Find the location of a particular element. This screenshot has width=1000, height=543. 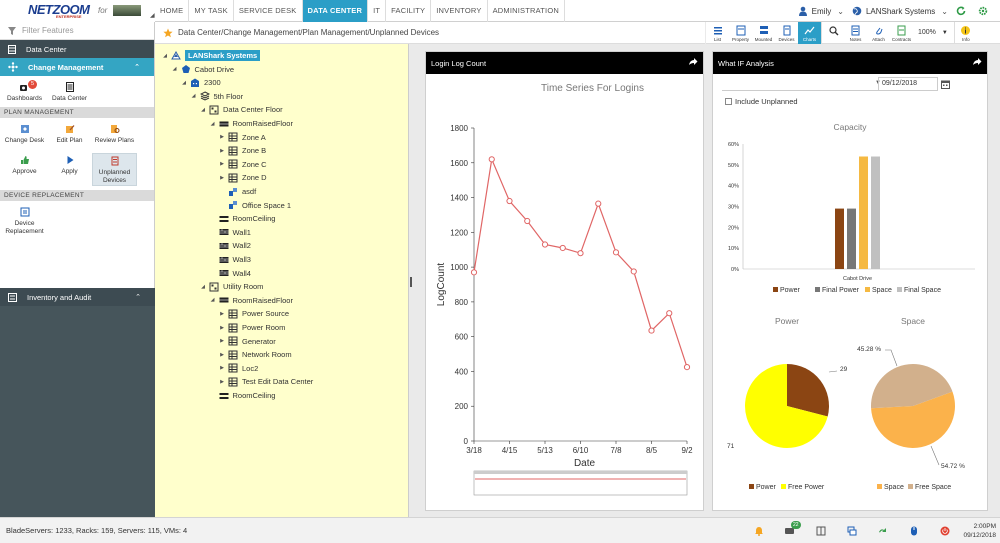

panel-layout-button is located at coordinates (820, 530).